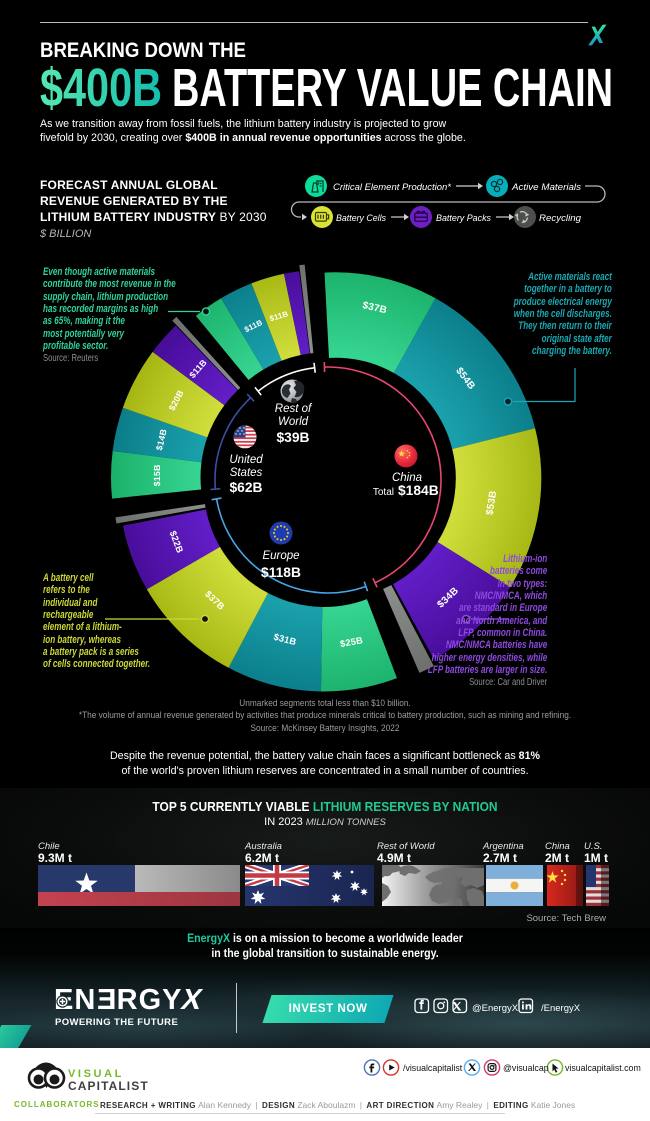 This screenshot has height=1121, width=650. Describe the element at coordinates (463, 218) in the screenshot. I see `svg-text: Battery Packs` at that location.